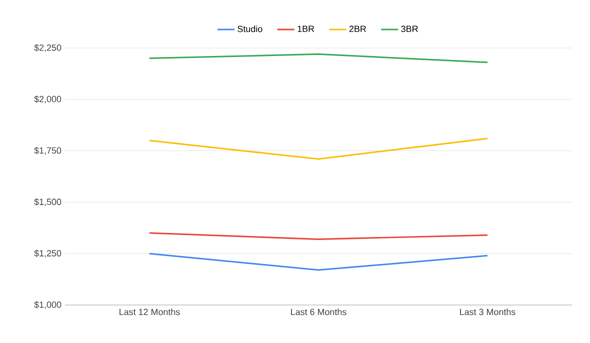  I want to click on y-tick-label: $1,000, so click(48, 305).